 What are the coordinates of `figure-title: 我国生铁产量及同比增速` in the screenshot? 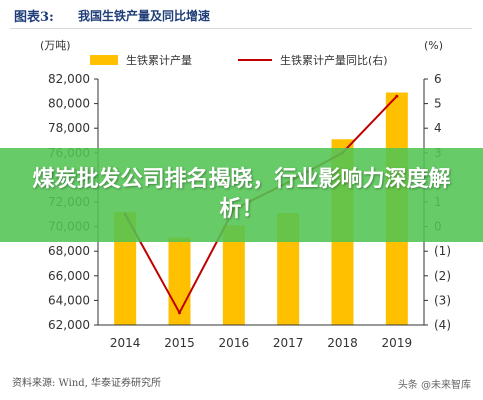 It's located at (144, 16).